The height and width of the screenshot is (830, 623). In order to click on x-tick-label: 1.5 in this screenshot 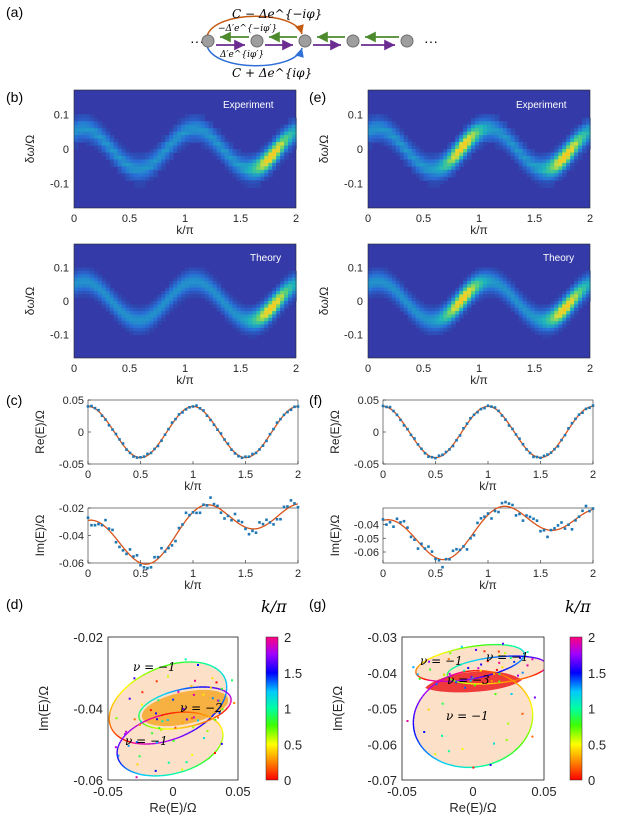, I will do `click(540, 475)`.